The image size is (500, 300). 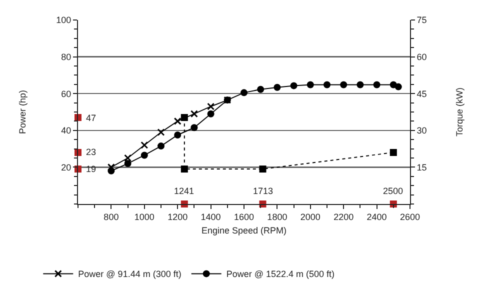 What do you see at coordinates (66, 57) in the screenshot?
I see `y-tick-label: 80` at bounding box center [66, 57].